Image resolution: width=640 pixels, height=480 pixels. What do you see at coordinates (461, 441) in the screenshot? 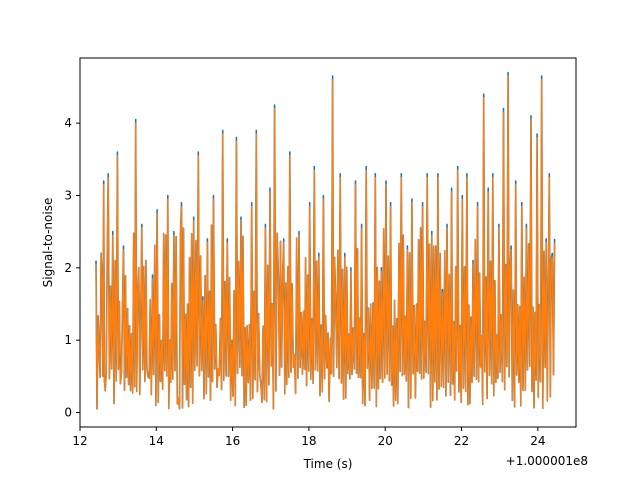
I see `x-tick-label: 22` at bounding box center [461, 441].